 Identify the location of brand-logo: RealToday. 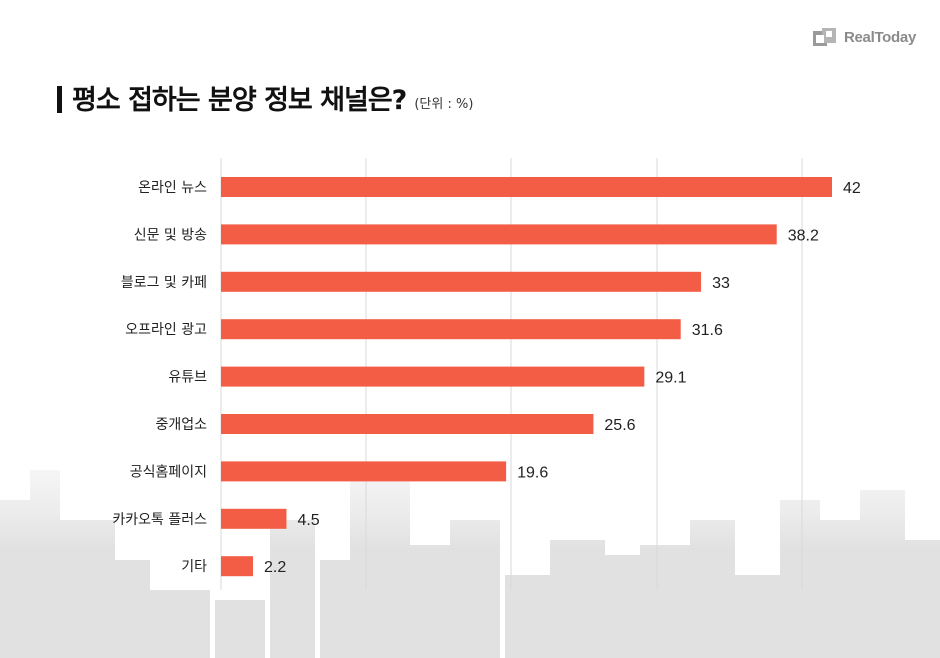
(864, 37).